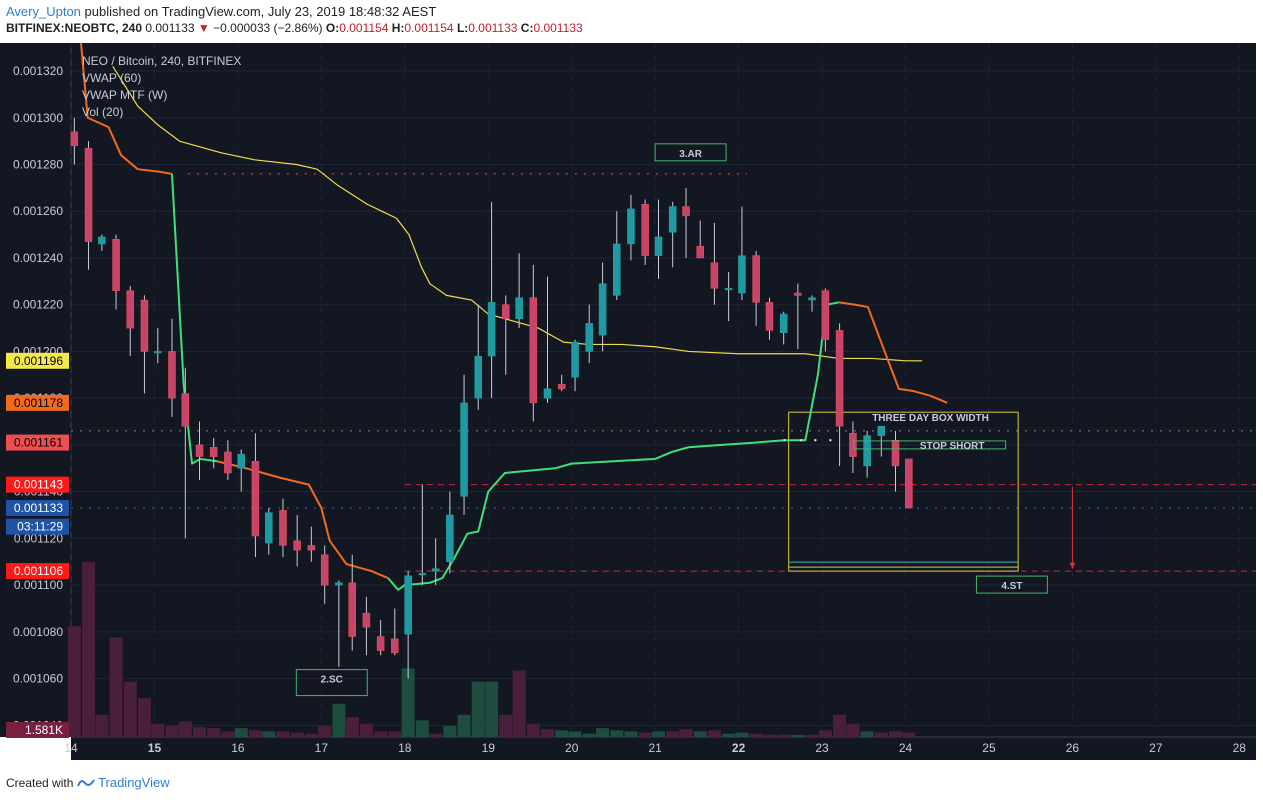 The image size is (1263, 800). What do you see at coordinates (203, 28) in the screenshot?
I see `change-down-icon: ▼` at bounding box center [203, 28].